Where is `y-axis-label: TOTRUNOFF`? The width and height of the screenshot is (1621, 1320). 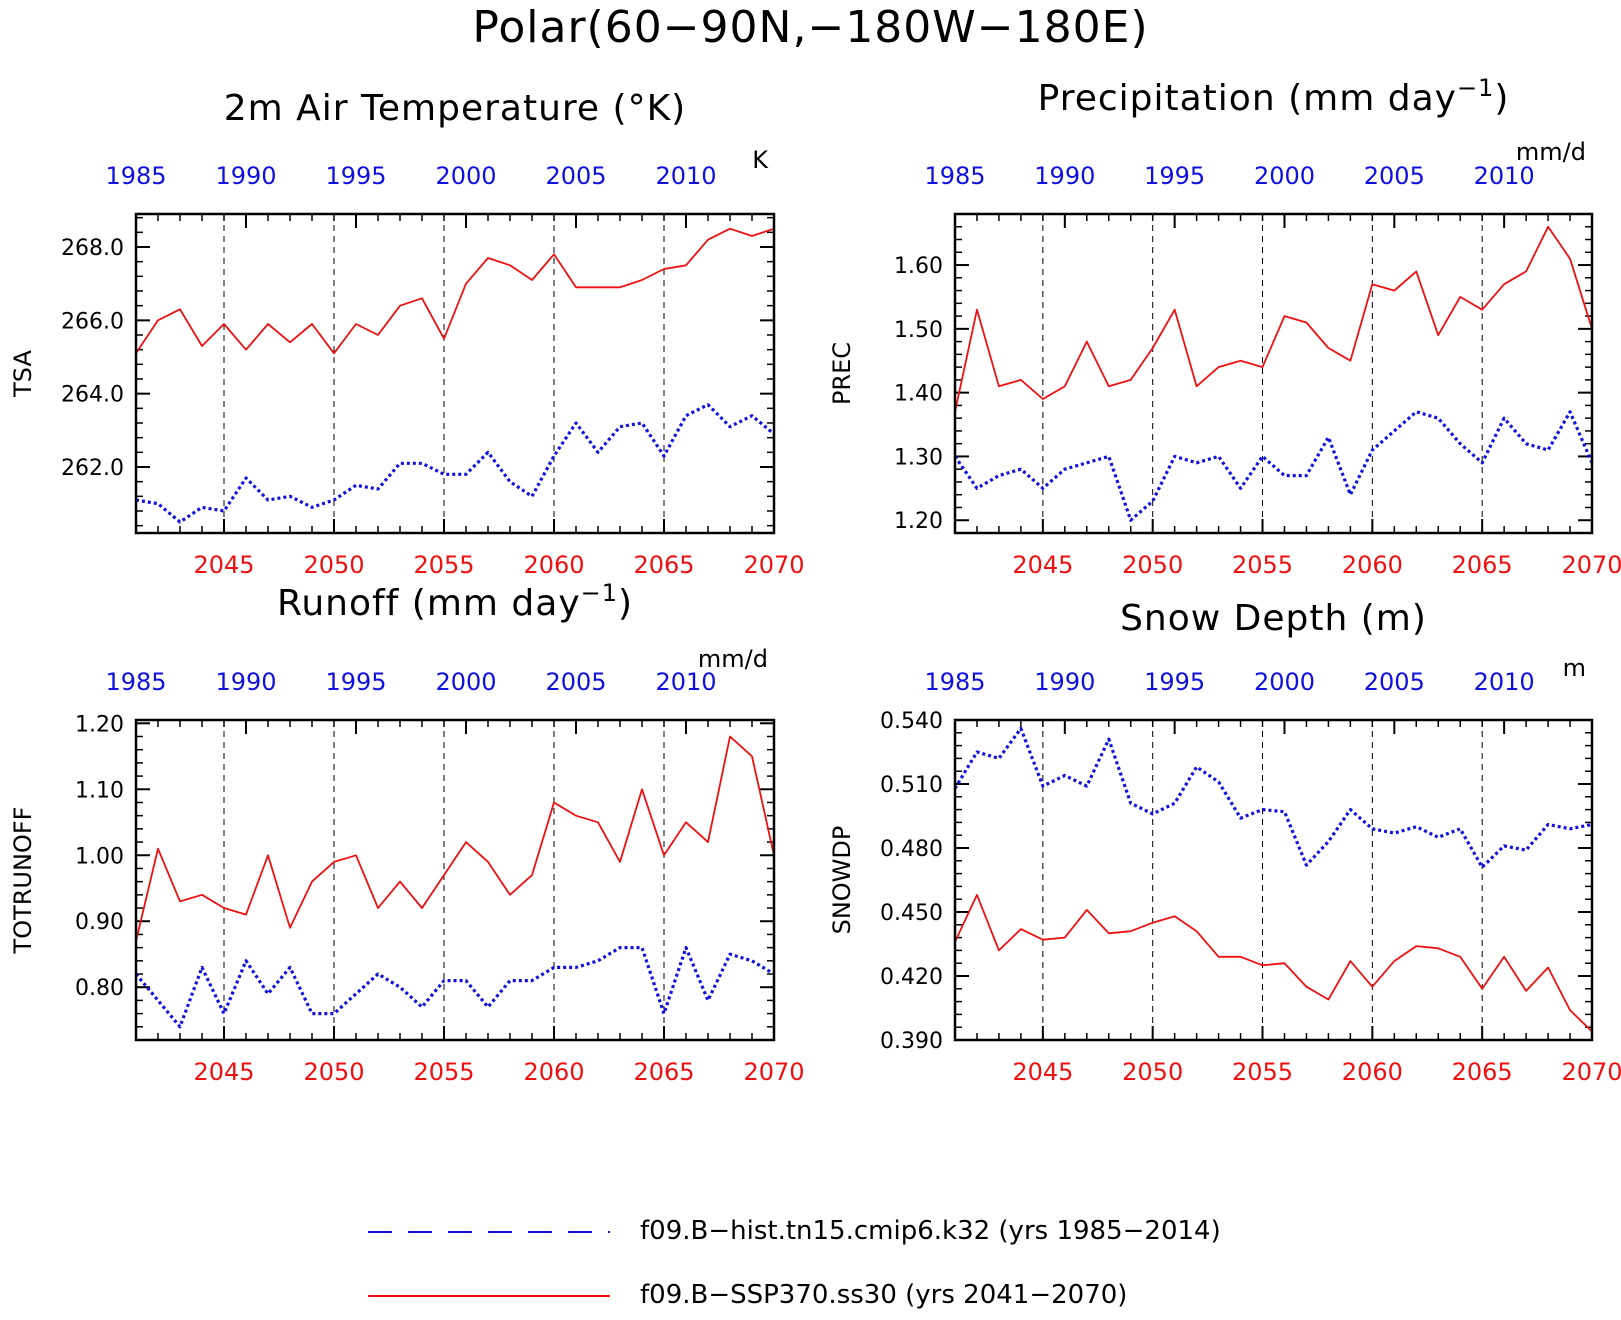 y-axis-label: TOTRUNOFF is located at coordinates (23, 881).